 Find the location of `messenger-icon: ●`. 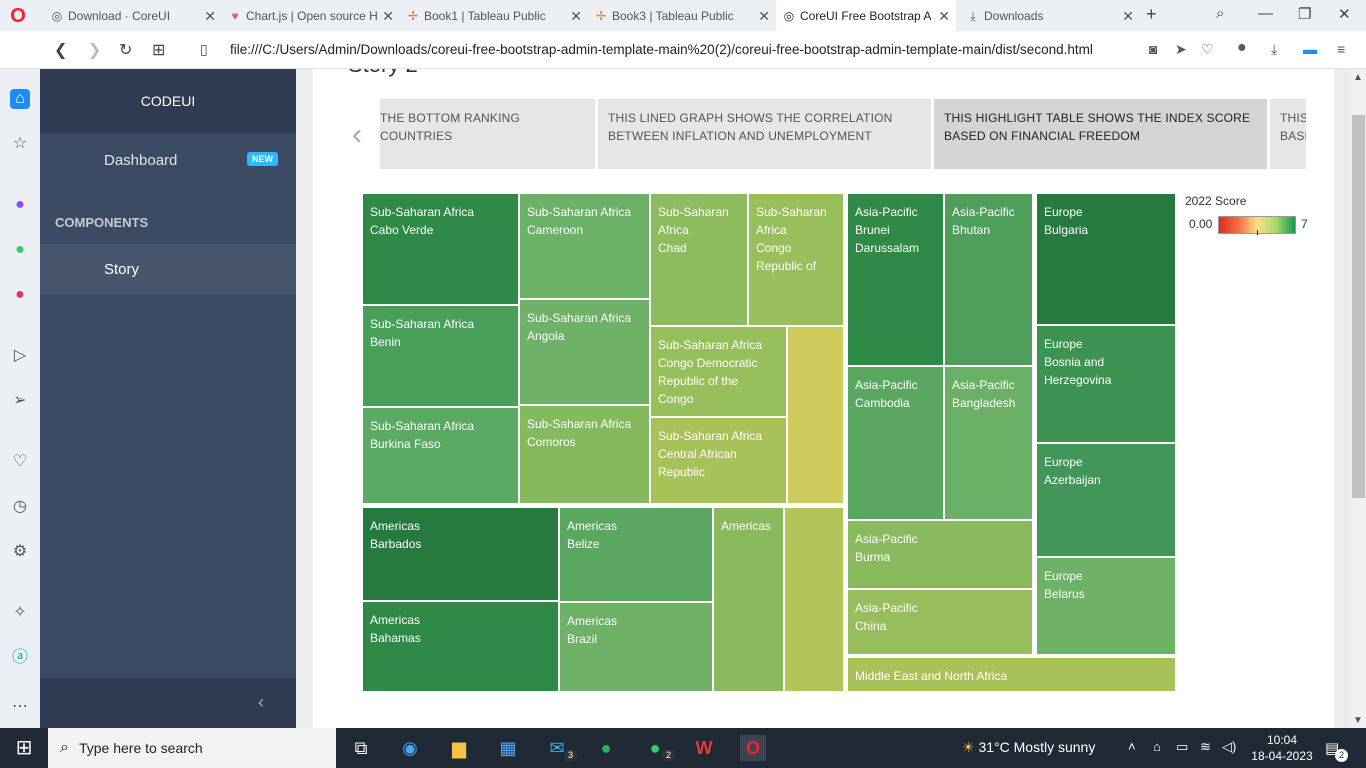

messenger-icon: ● is located at coordinates (20, 204).